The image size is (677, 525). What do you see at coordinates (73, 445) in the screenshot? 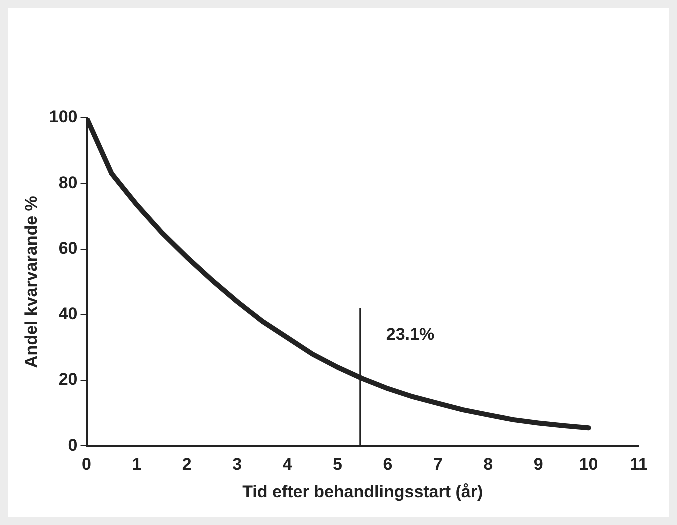
I see `y-tick-label: 0` at bounding box center [73, 445].